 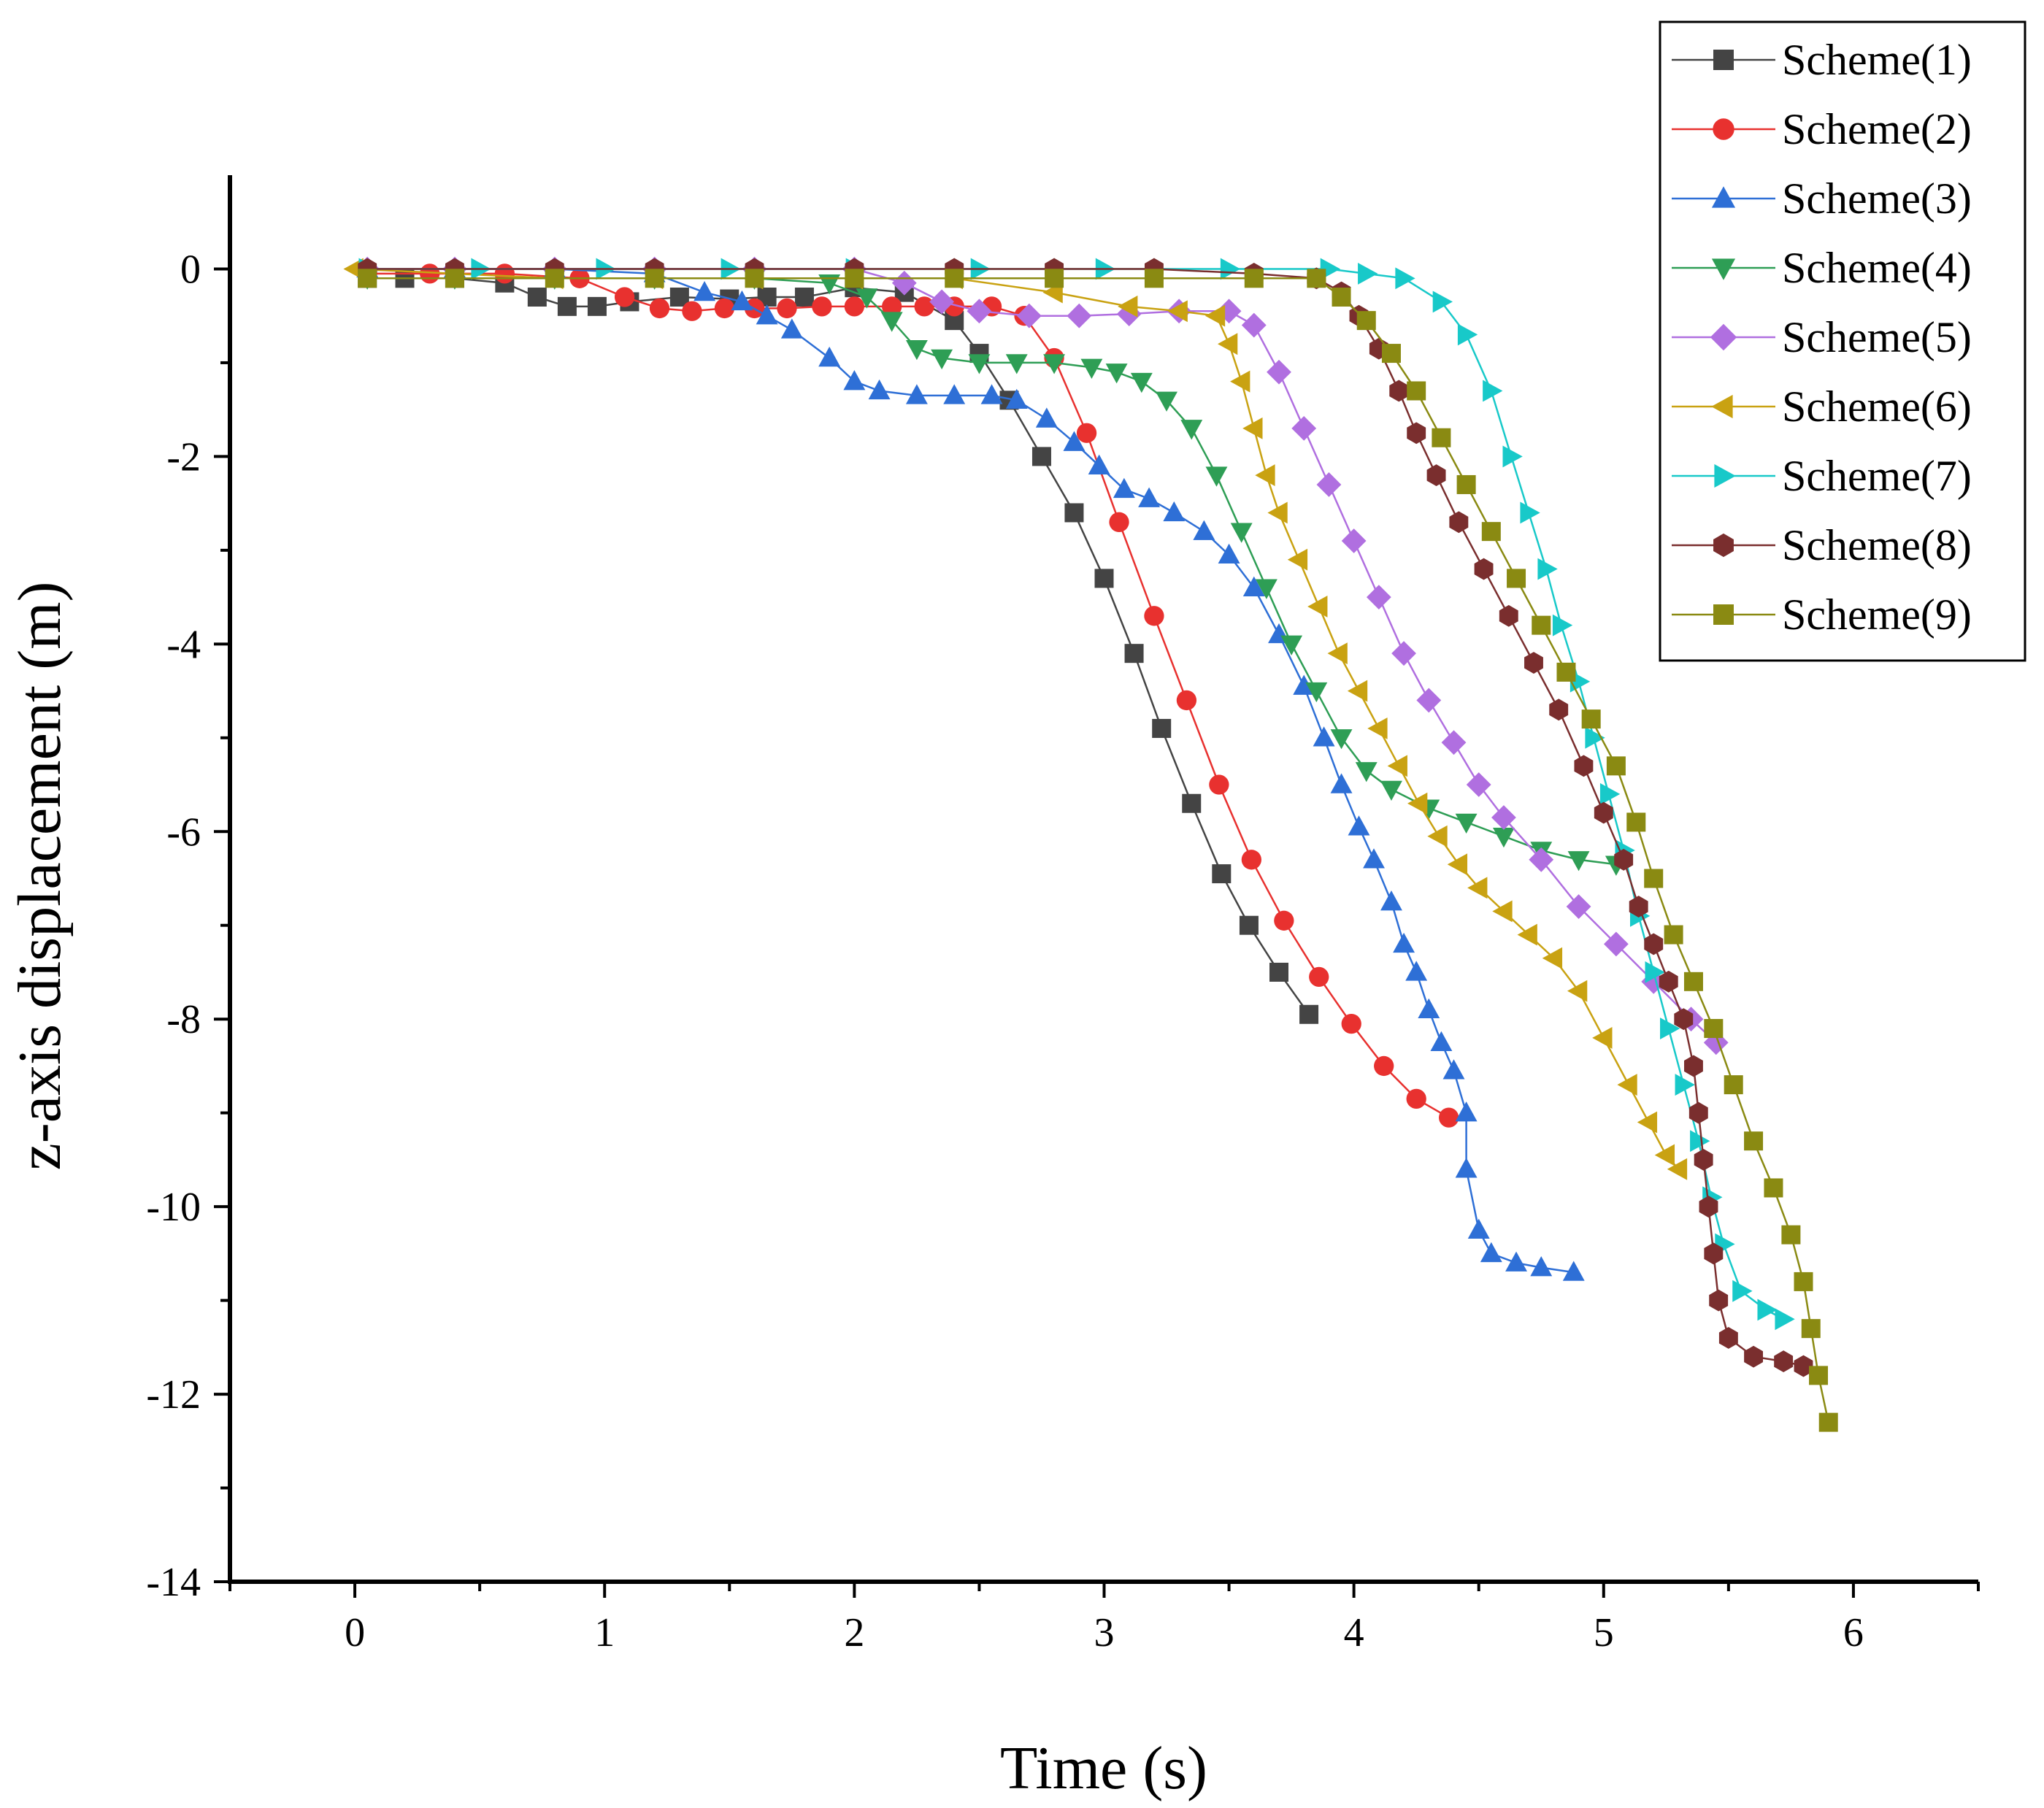 What do you see at coordinates (1877, 268) in the screenshot?
I see `legend-label: Scheme(4)` at bounding box center [1877, 268].